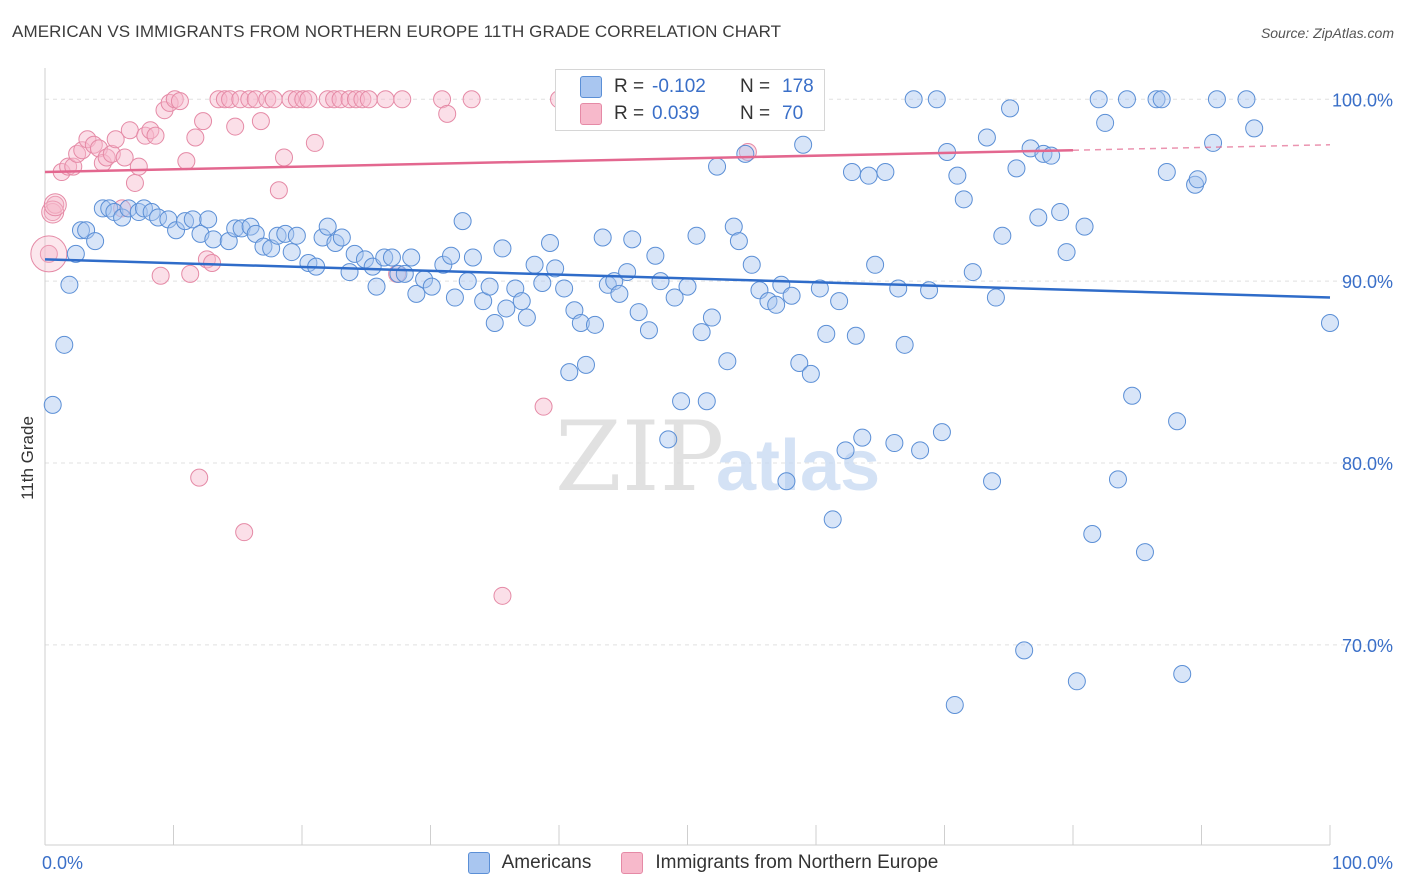  I want to click on y-tick-label: 70.0%, so click(1367, 646).